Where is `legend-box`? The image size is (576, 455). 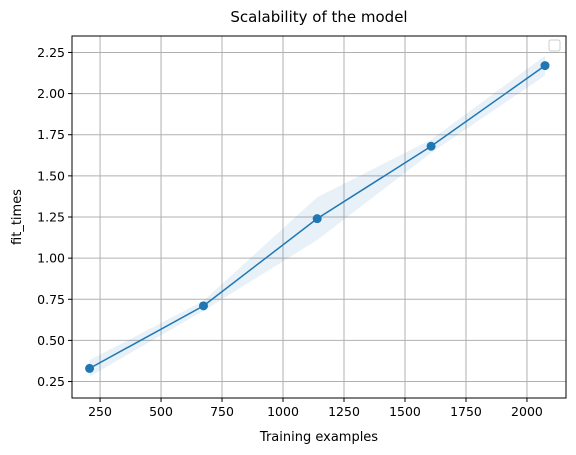
legend-box is located at coordinates (554, 45).